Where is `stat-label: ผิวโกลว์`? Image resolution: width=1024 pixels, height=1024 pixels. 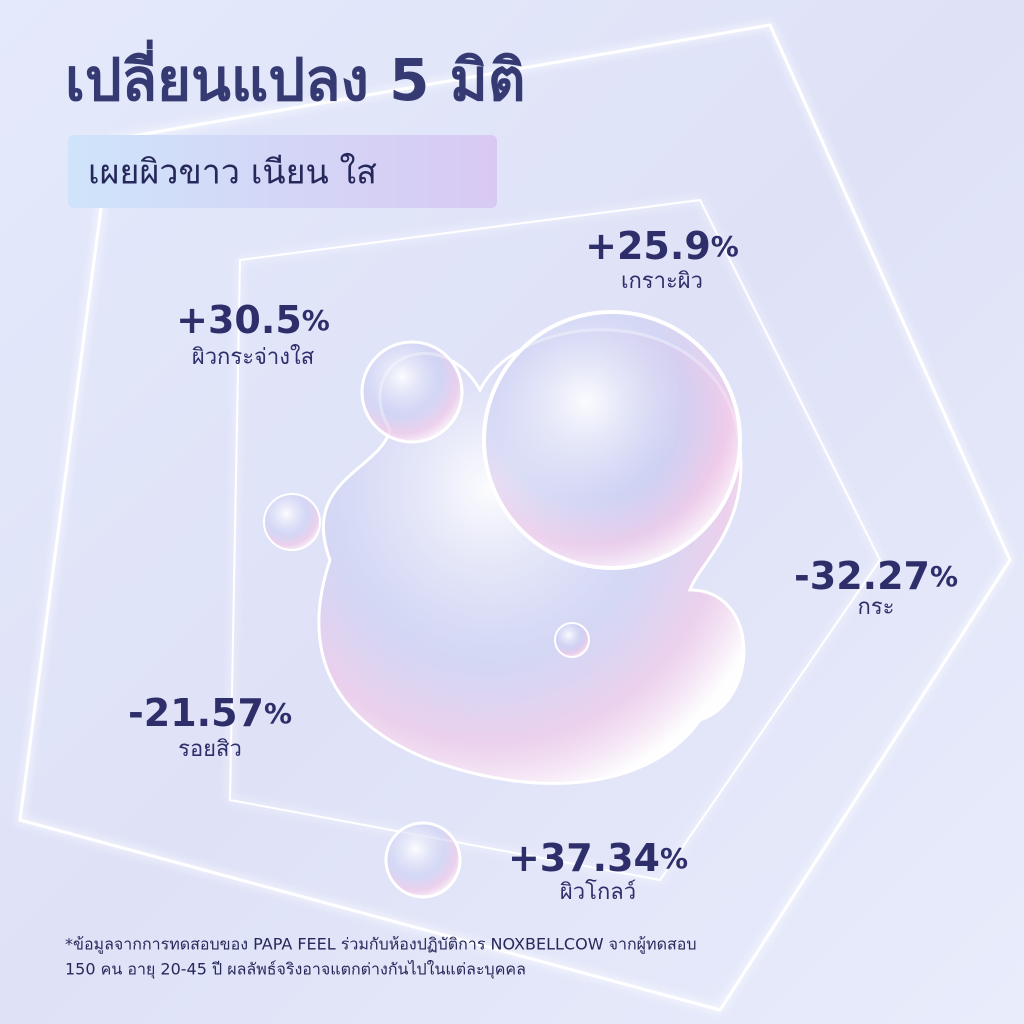
stat-label: ผิวโกลว์ is located at coordinates (598, 892).